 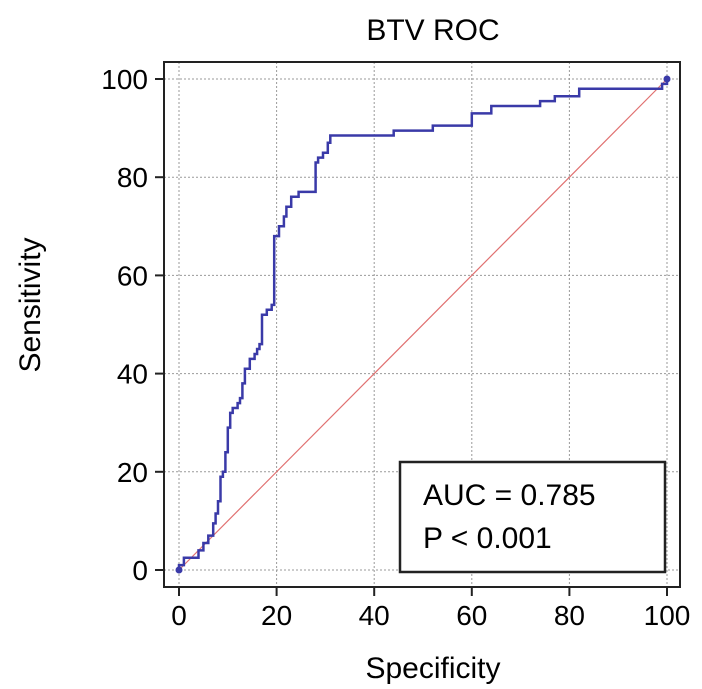 What do you see at coordinates (667, 615) in the screenshot?
I see `x-tick-label-100: 100` at bounding box center [667, 615].